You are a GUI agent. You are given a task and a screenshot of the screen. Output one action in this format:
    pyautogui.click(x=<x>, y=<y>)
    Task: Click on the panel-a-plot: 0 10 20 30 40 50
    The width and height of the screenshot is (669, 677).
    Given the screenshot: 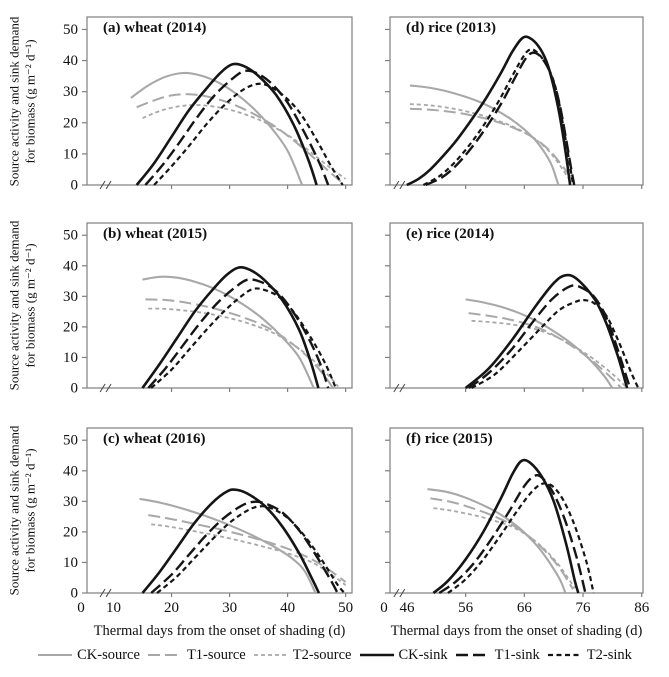 What is the action you would take?
    pyautogui.click(x=208, y=105)
    